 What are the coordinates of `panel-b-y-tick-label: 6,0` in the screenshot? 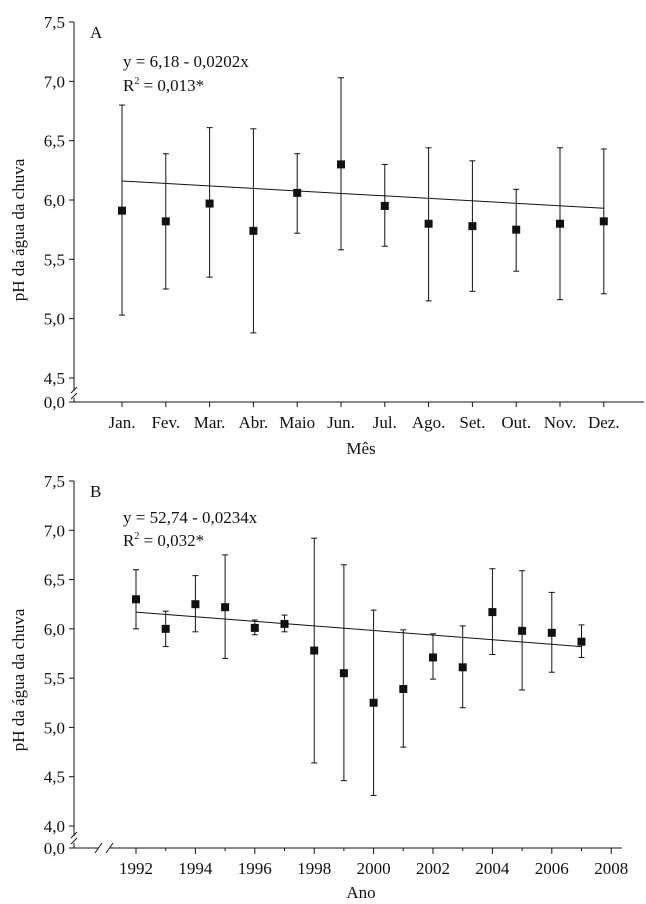 It's located at (54, 629).